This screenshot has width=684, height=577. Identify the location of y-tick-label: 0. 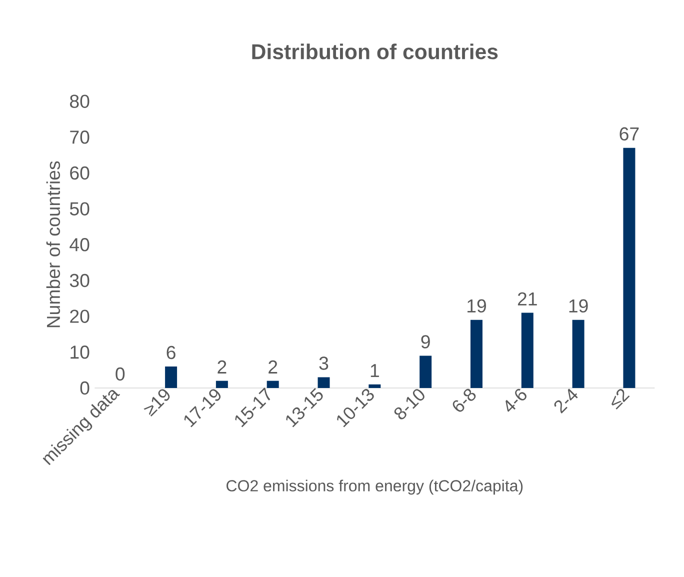
(85, 388).